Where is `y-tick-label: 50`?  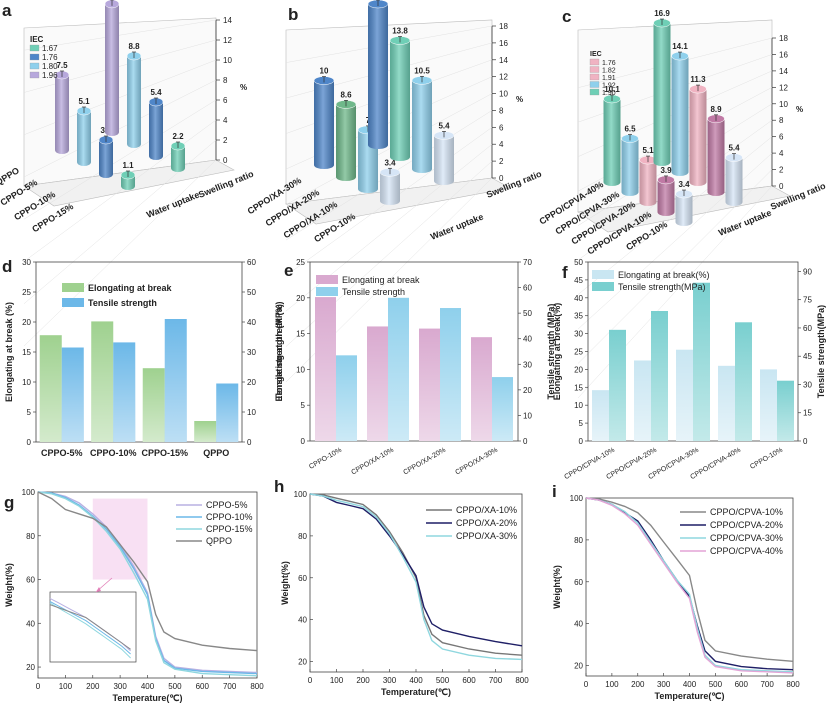
y-tick-label: 50 is located at coordinates (578, 262).